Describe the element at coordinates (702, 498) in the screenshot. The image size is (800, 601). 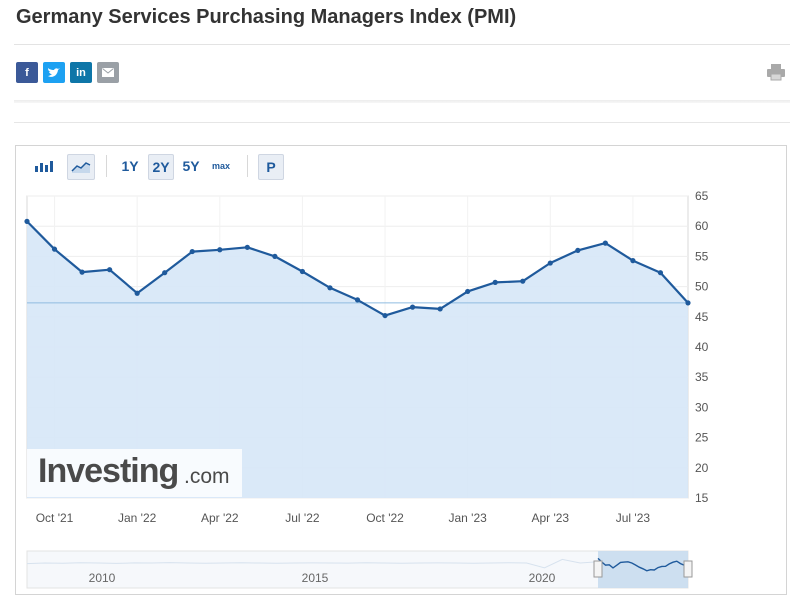
I see `y-tick-label: 15` at that location.